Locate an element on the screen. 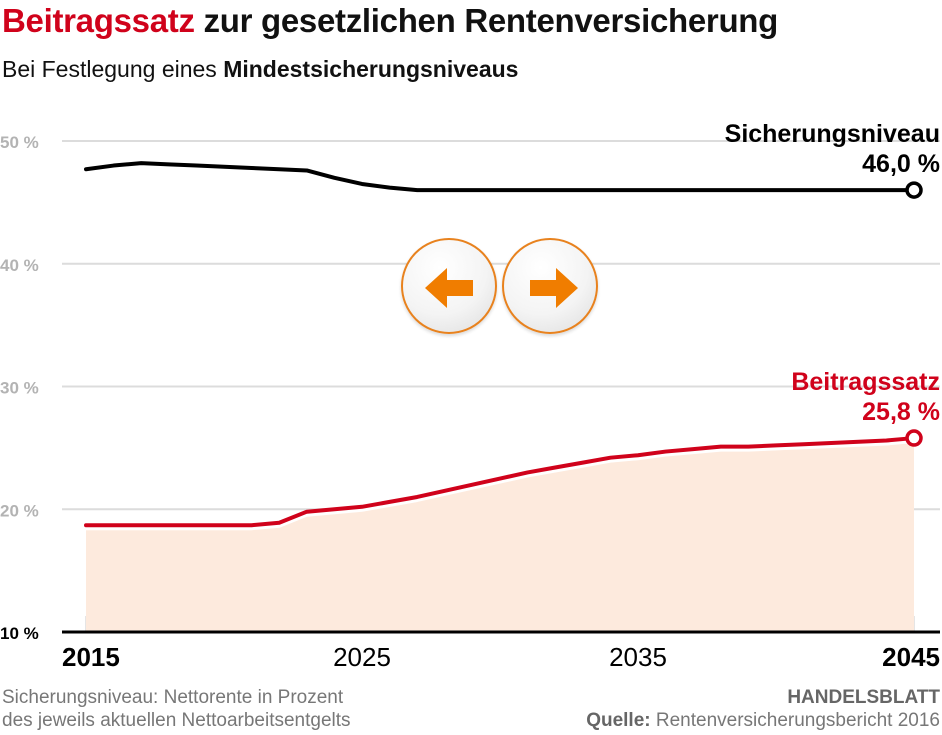 Image resolution: width=942 pixels, height=735 pixels. sicherungsniveau-value-label: 46,0 % is located at coordinates (901, 164).